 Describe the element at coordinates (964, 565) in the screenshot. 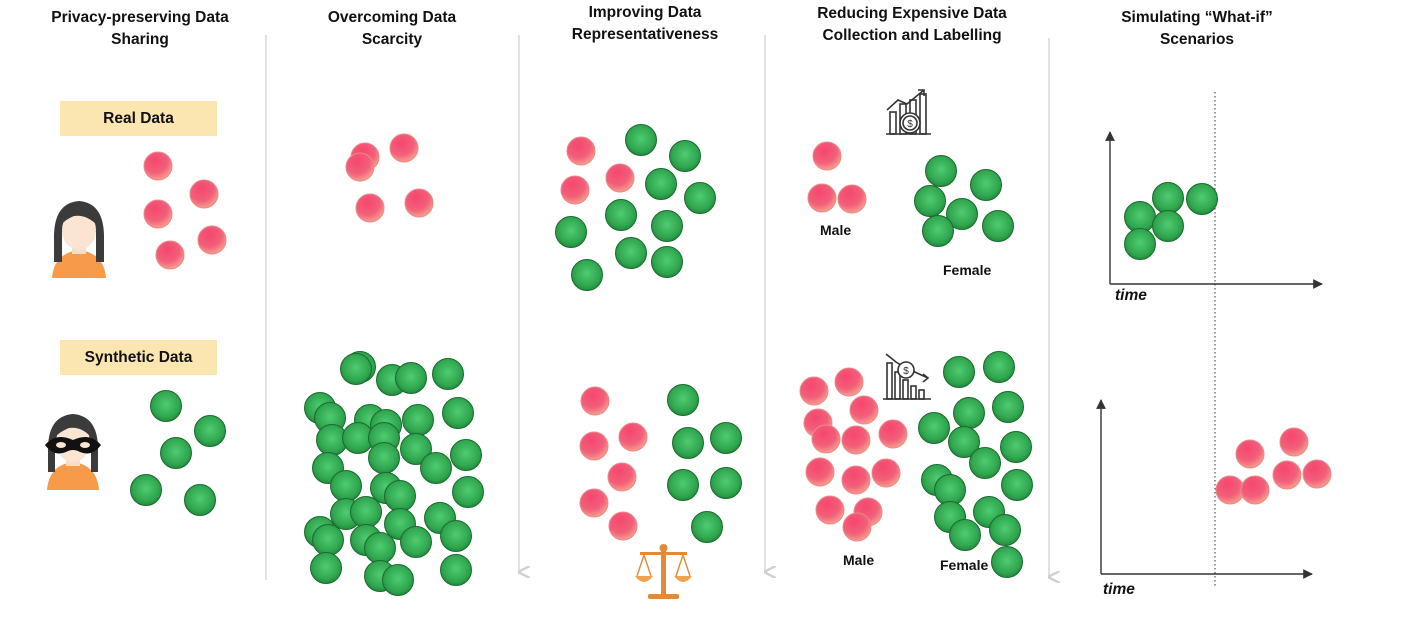

I see `bottom-female-label: Female` at that location.